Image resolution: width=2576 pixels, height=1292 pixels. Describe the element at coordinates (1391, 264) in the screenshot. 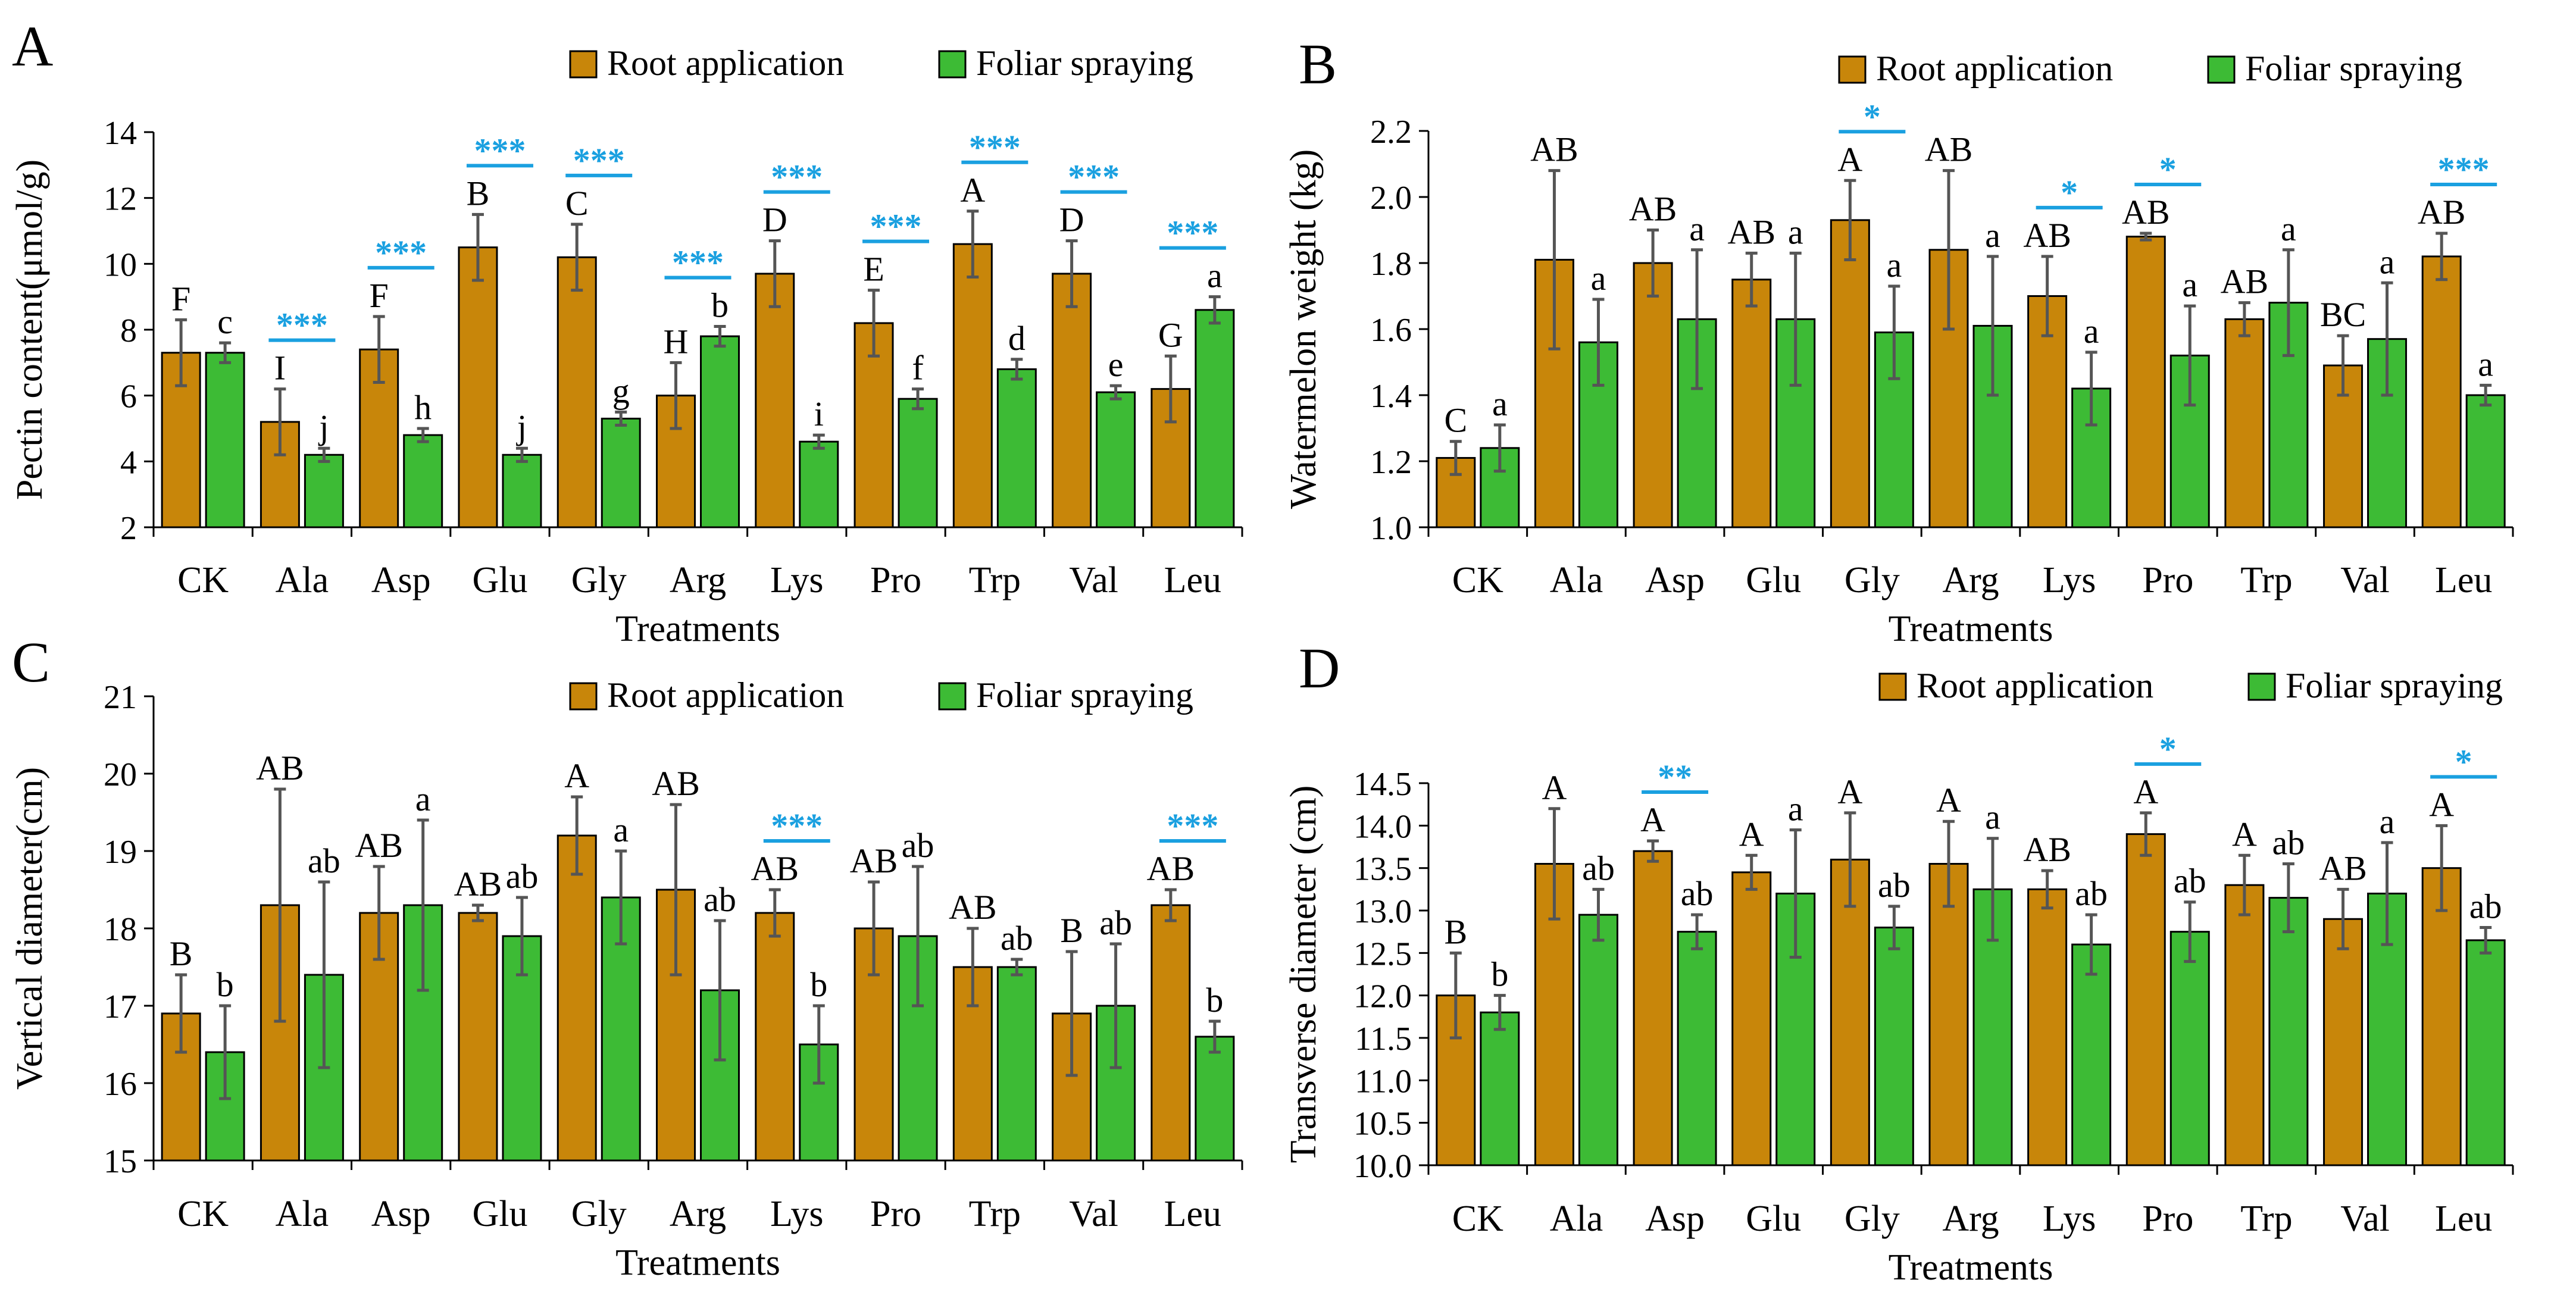

I see `y-tick-label: 1.8` at that location.